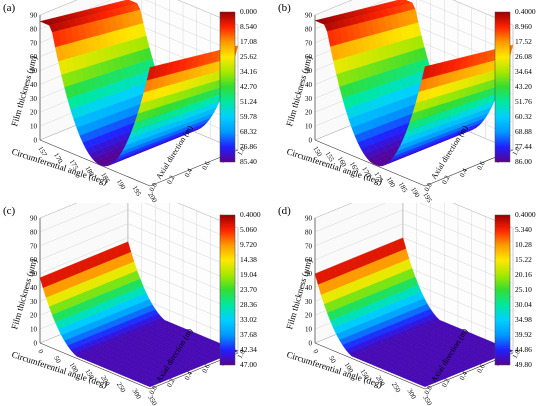  I want to click on colorbar-tick-label: 17.08, so click(248, 41).